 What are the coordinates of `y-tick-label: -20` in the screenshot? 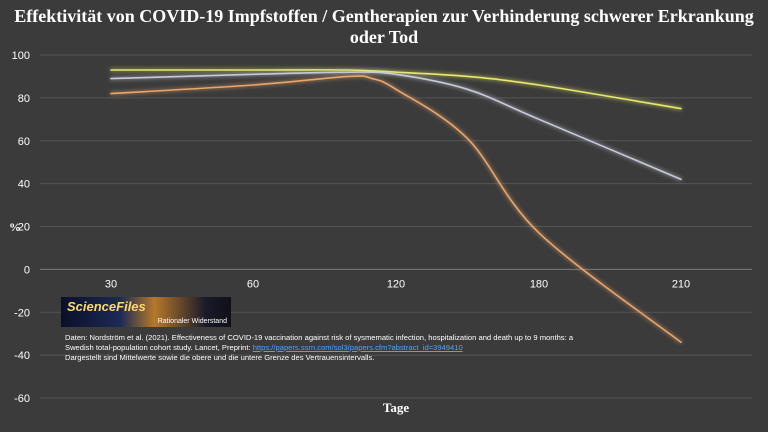 It's located at (22, 313).